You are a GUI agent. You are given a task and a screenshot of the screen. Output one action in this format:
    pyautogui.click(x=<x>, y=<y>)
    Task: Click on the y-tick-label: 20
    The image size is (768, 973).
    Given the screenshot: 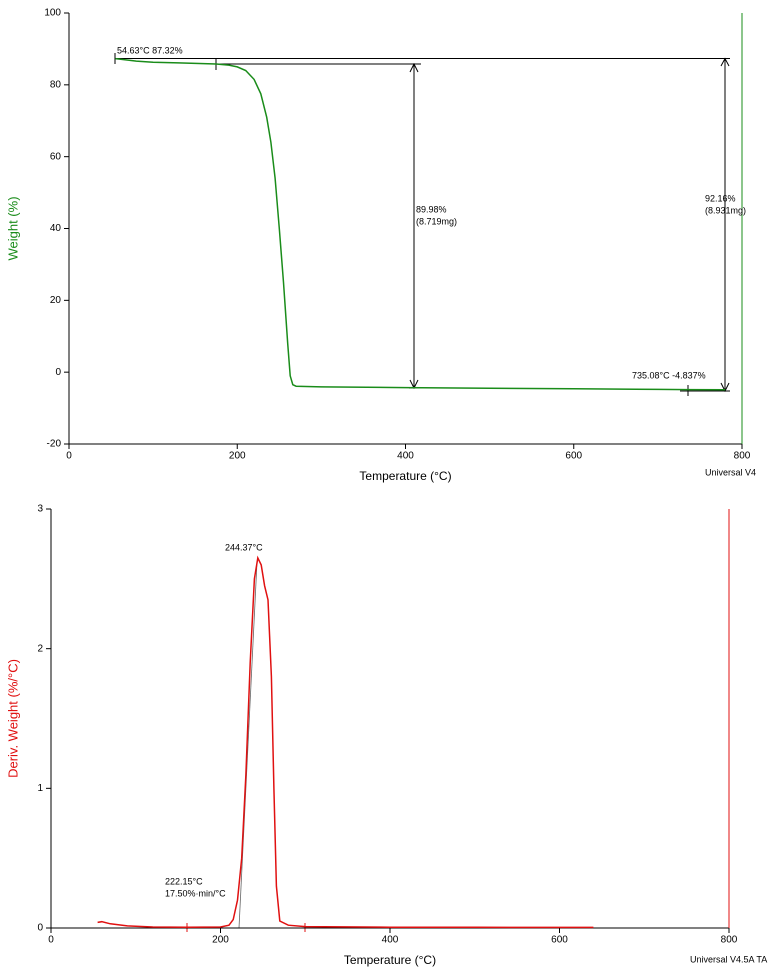 What is the action you would take?
    pyautogui.click(x=56, y=300)
    